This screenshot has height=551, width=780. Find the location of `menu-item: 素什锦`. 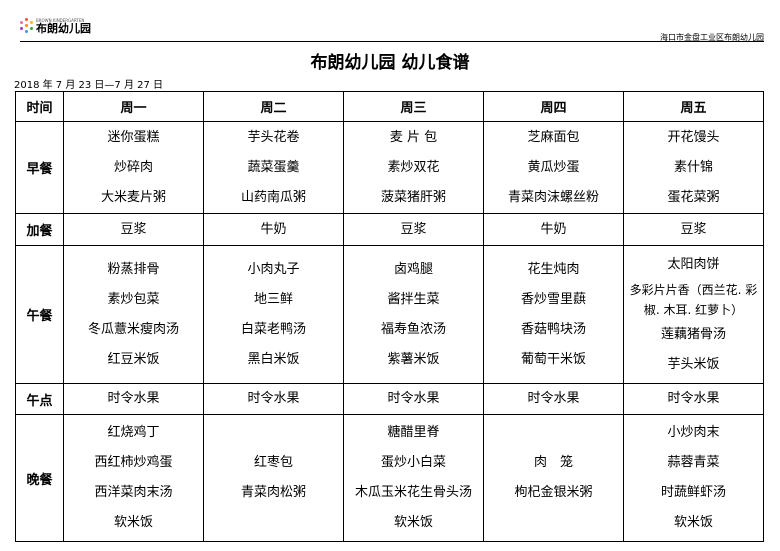

menu-item: 素什锦 is located at coordinates (693, 167).